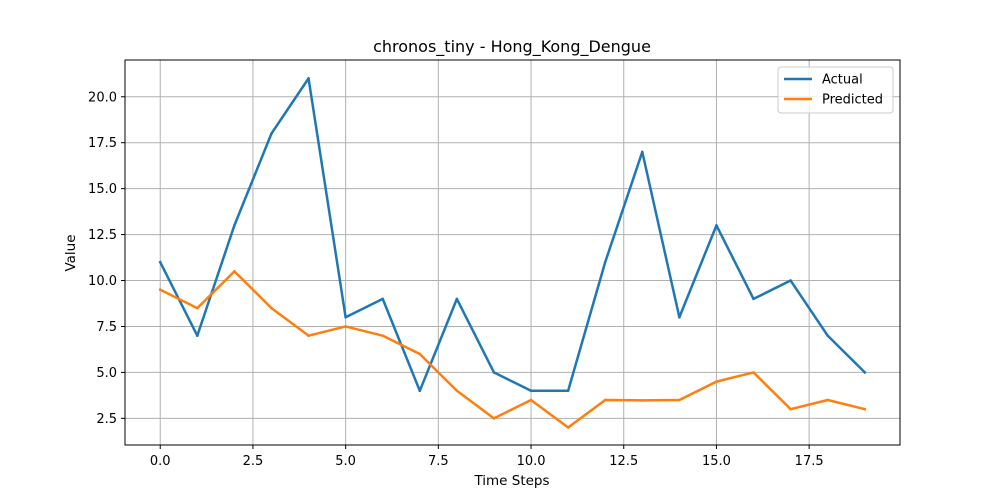 The height and width of the screenshot is (500, 1000). Describe the element at coordinates (106, 373) in the screenshot. I see `y-tick-label: 5.0` at that location.